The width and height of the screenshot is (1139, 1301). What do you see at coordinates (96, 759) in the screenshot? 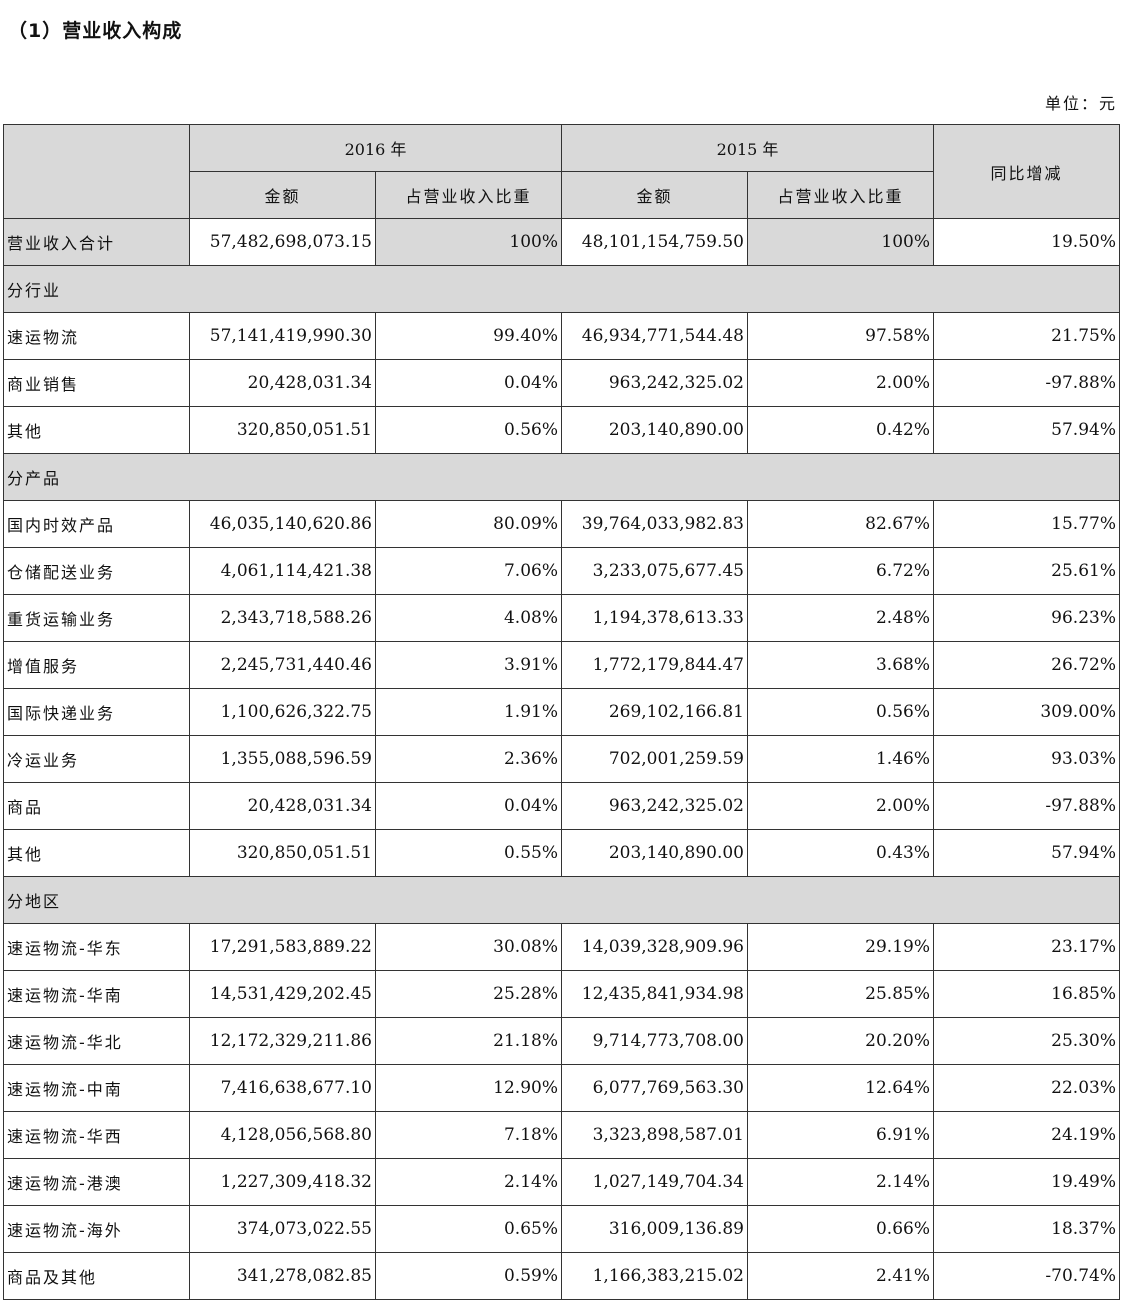
I see `row-label: 冷运业务` at bounding box center [96, 759].